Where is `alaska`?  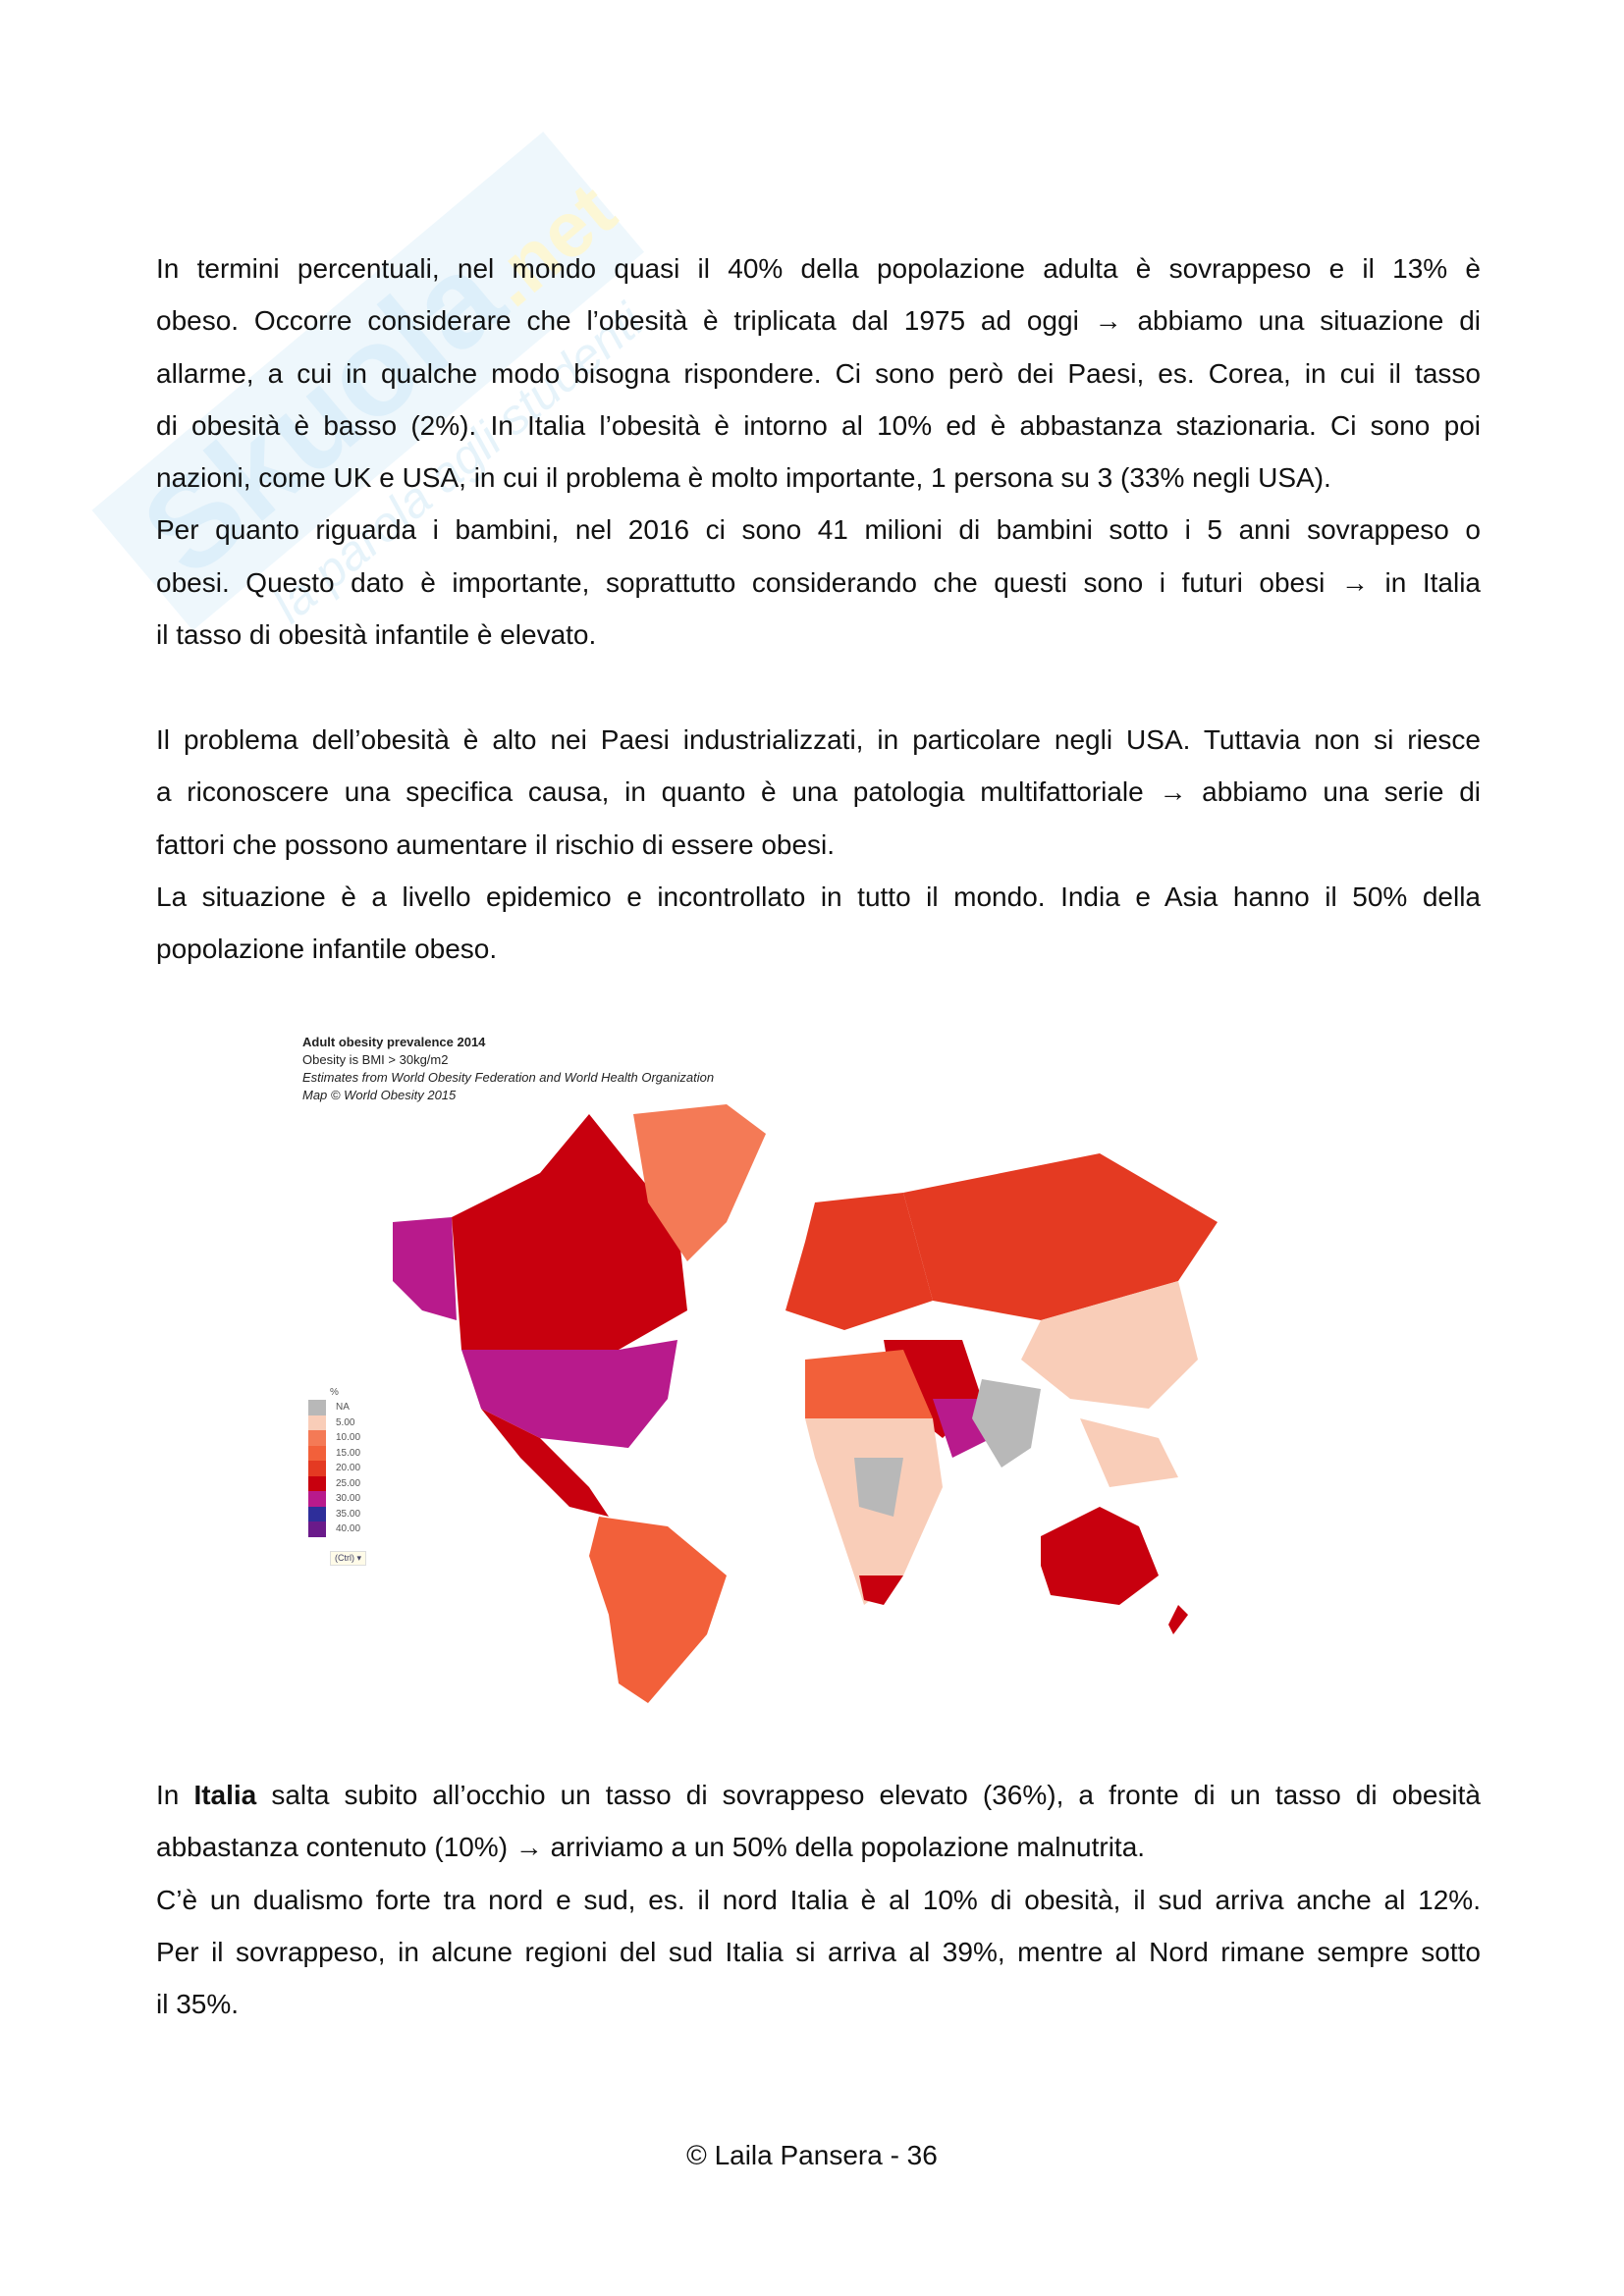
alaska is located at coordinates (425, 1268).